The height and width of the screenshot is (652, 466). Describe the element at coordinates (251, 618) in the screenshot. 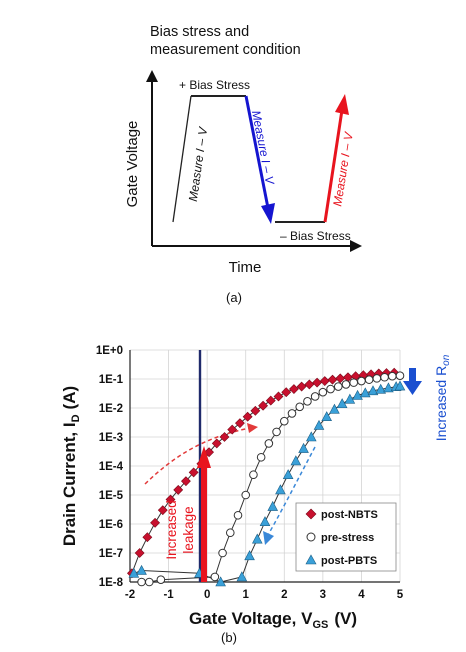

I see `x-axis-title-main: Gate Voltage, V` at that location.